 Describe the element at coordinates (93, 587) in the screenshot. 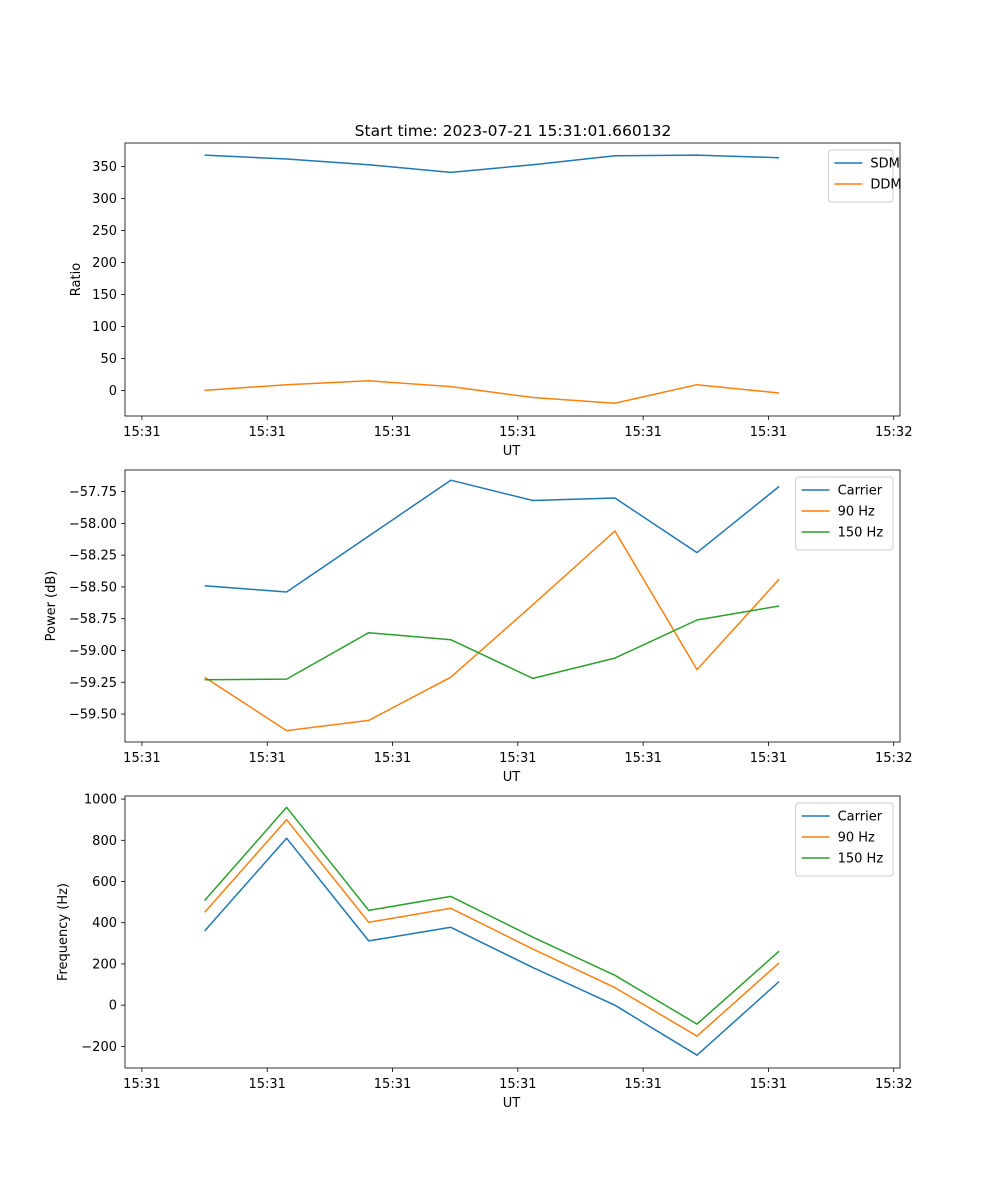

I see `y-tick-label: −58.50` at that location.